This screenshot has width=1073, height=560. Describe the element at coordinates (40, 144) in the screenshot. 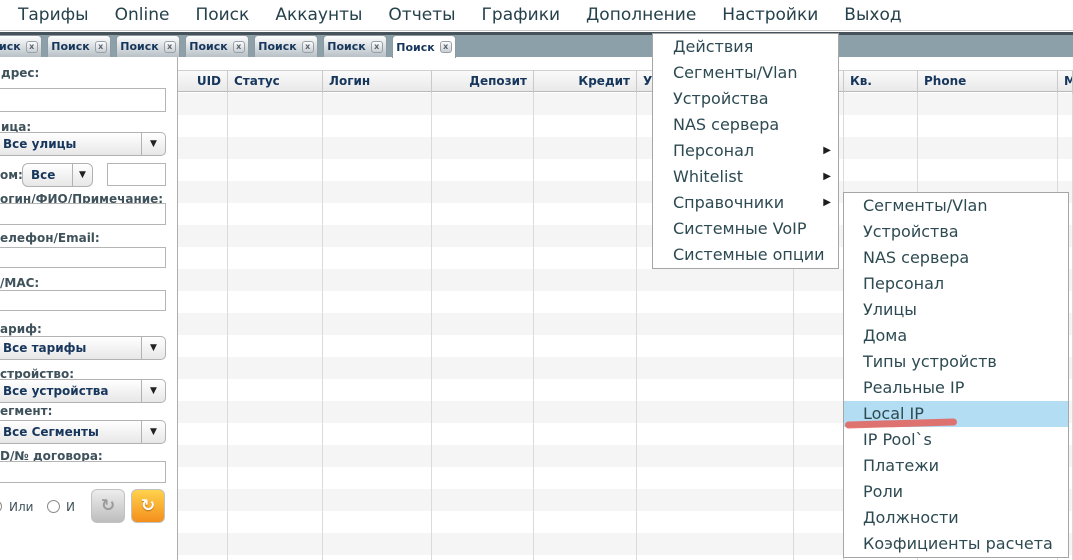

I see `street-select-value: Все улицы` at that location.